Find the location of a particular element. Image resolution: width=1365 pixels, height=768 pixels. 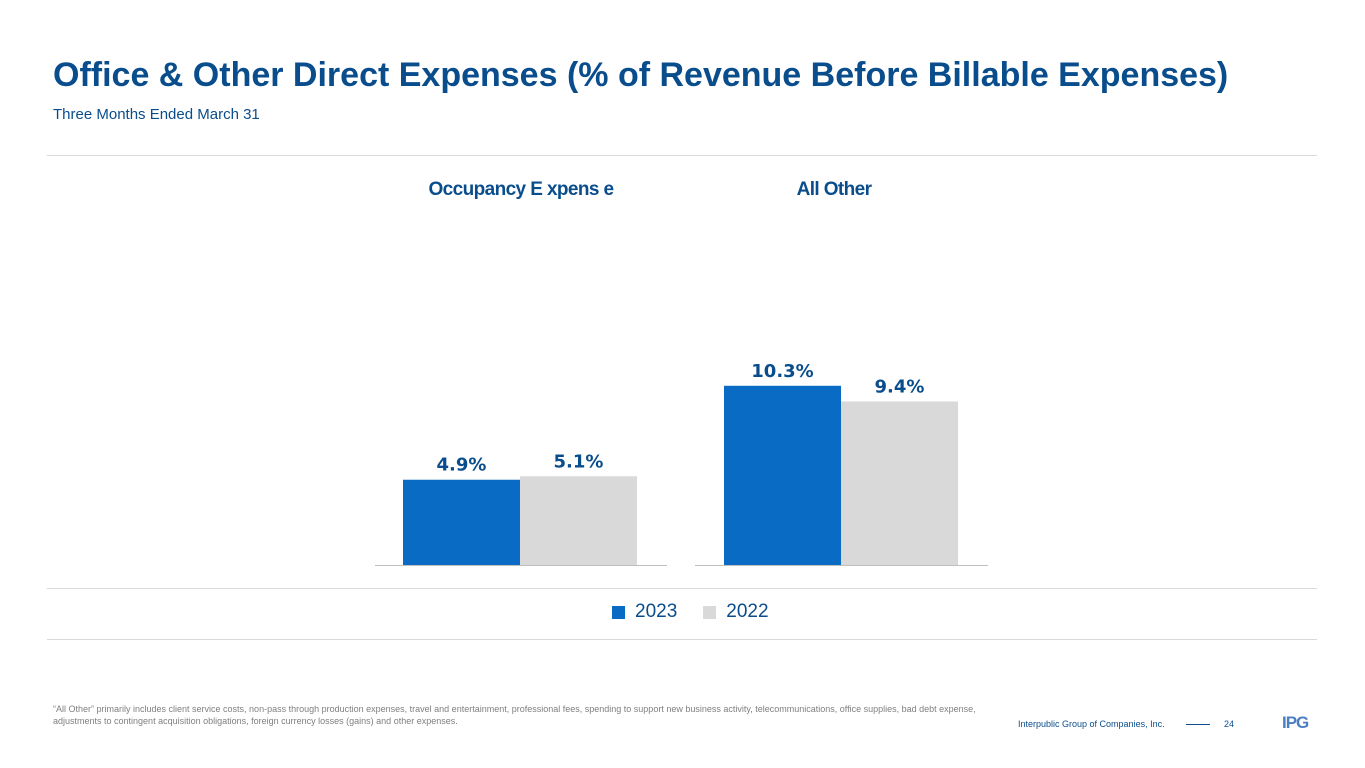

chart-legend: 2023 2022 is located at coordinates (703, 612).